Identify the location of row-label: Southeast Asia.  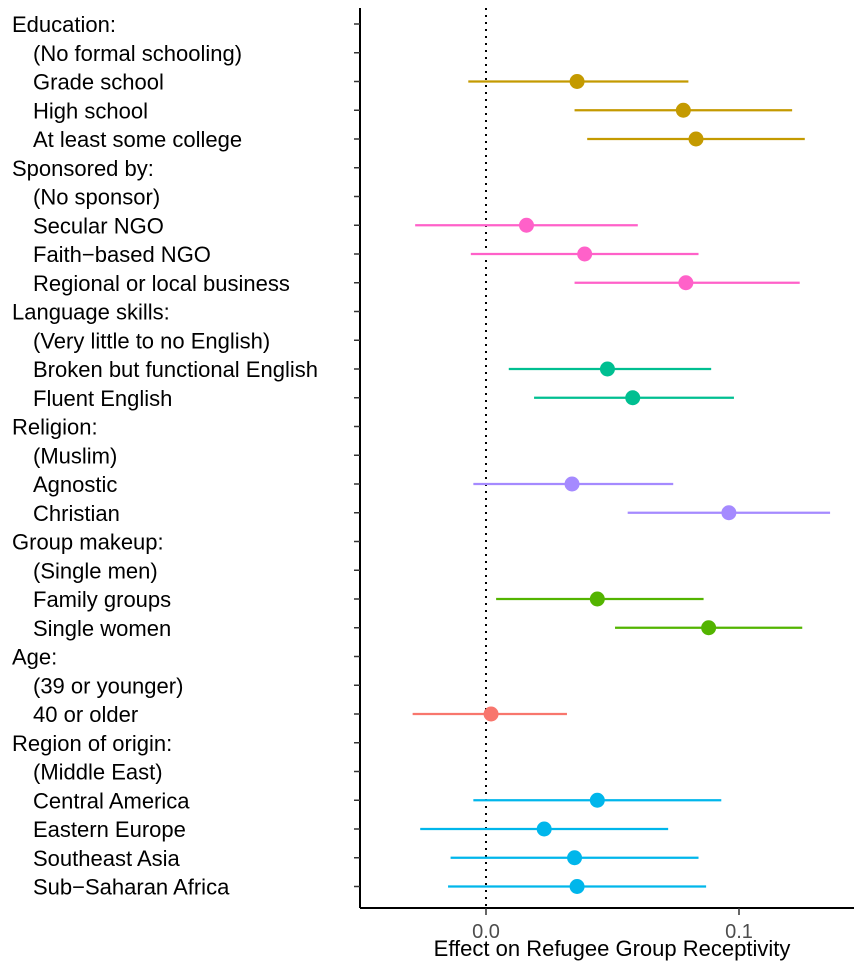
(107, 858).